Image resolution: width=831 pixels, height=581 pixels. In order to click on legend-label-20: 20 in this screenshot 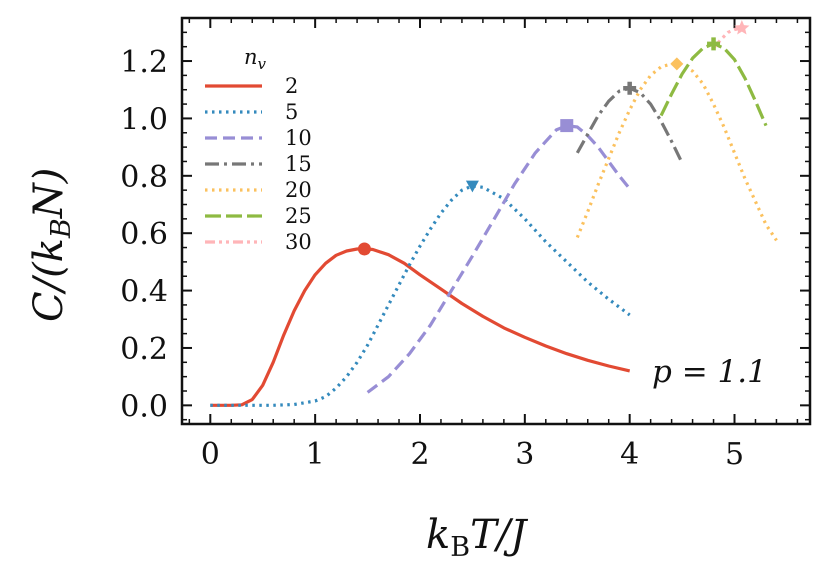, I will do `click(298, 190)`.